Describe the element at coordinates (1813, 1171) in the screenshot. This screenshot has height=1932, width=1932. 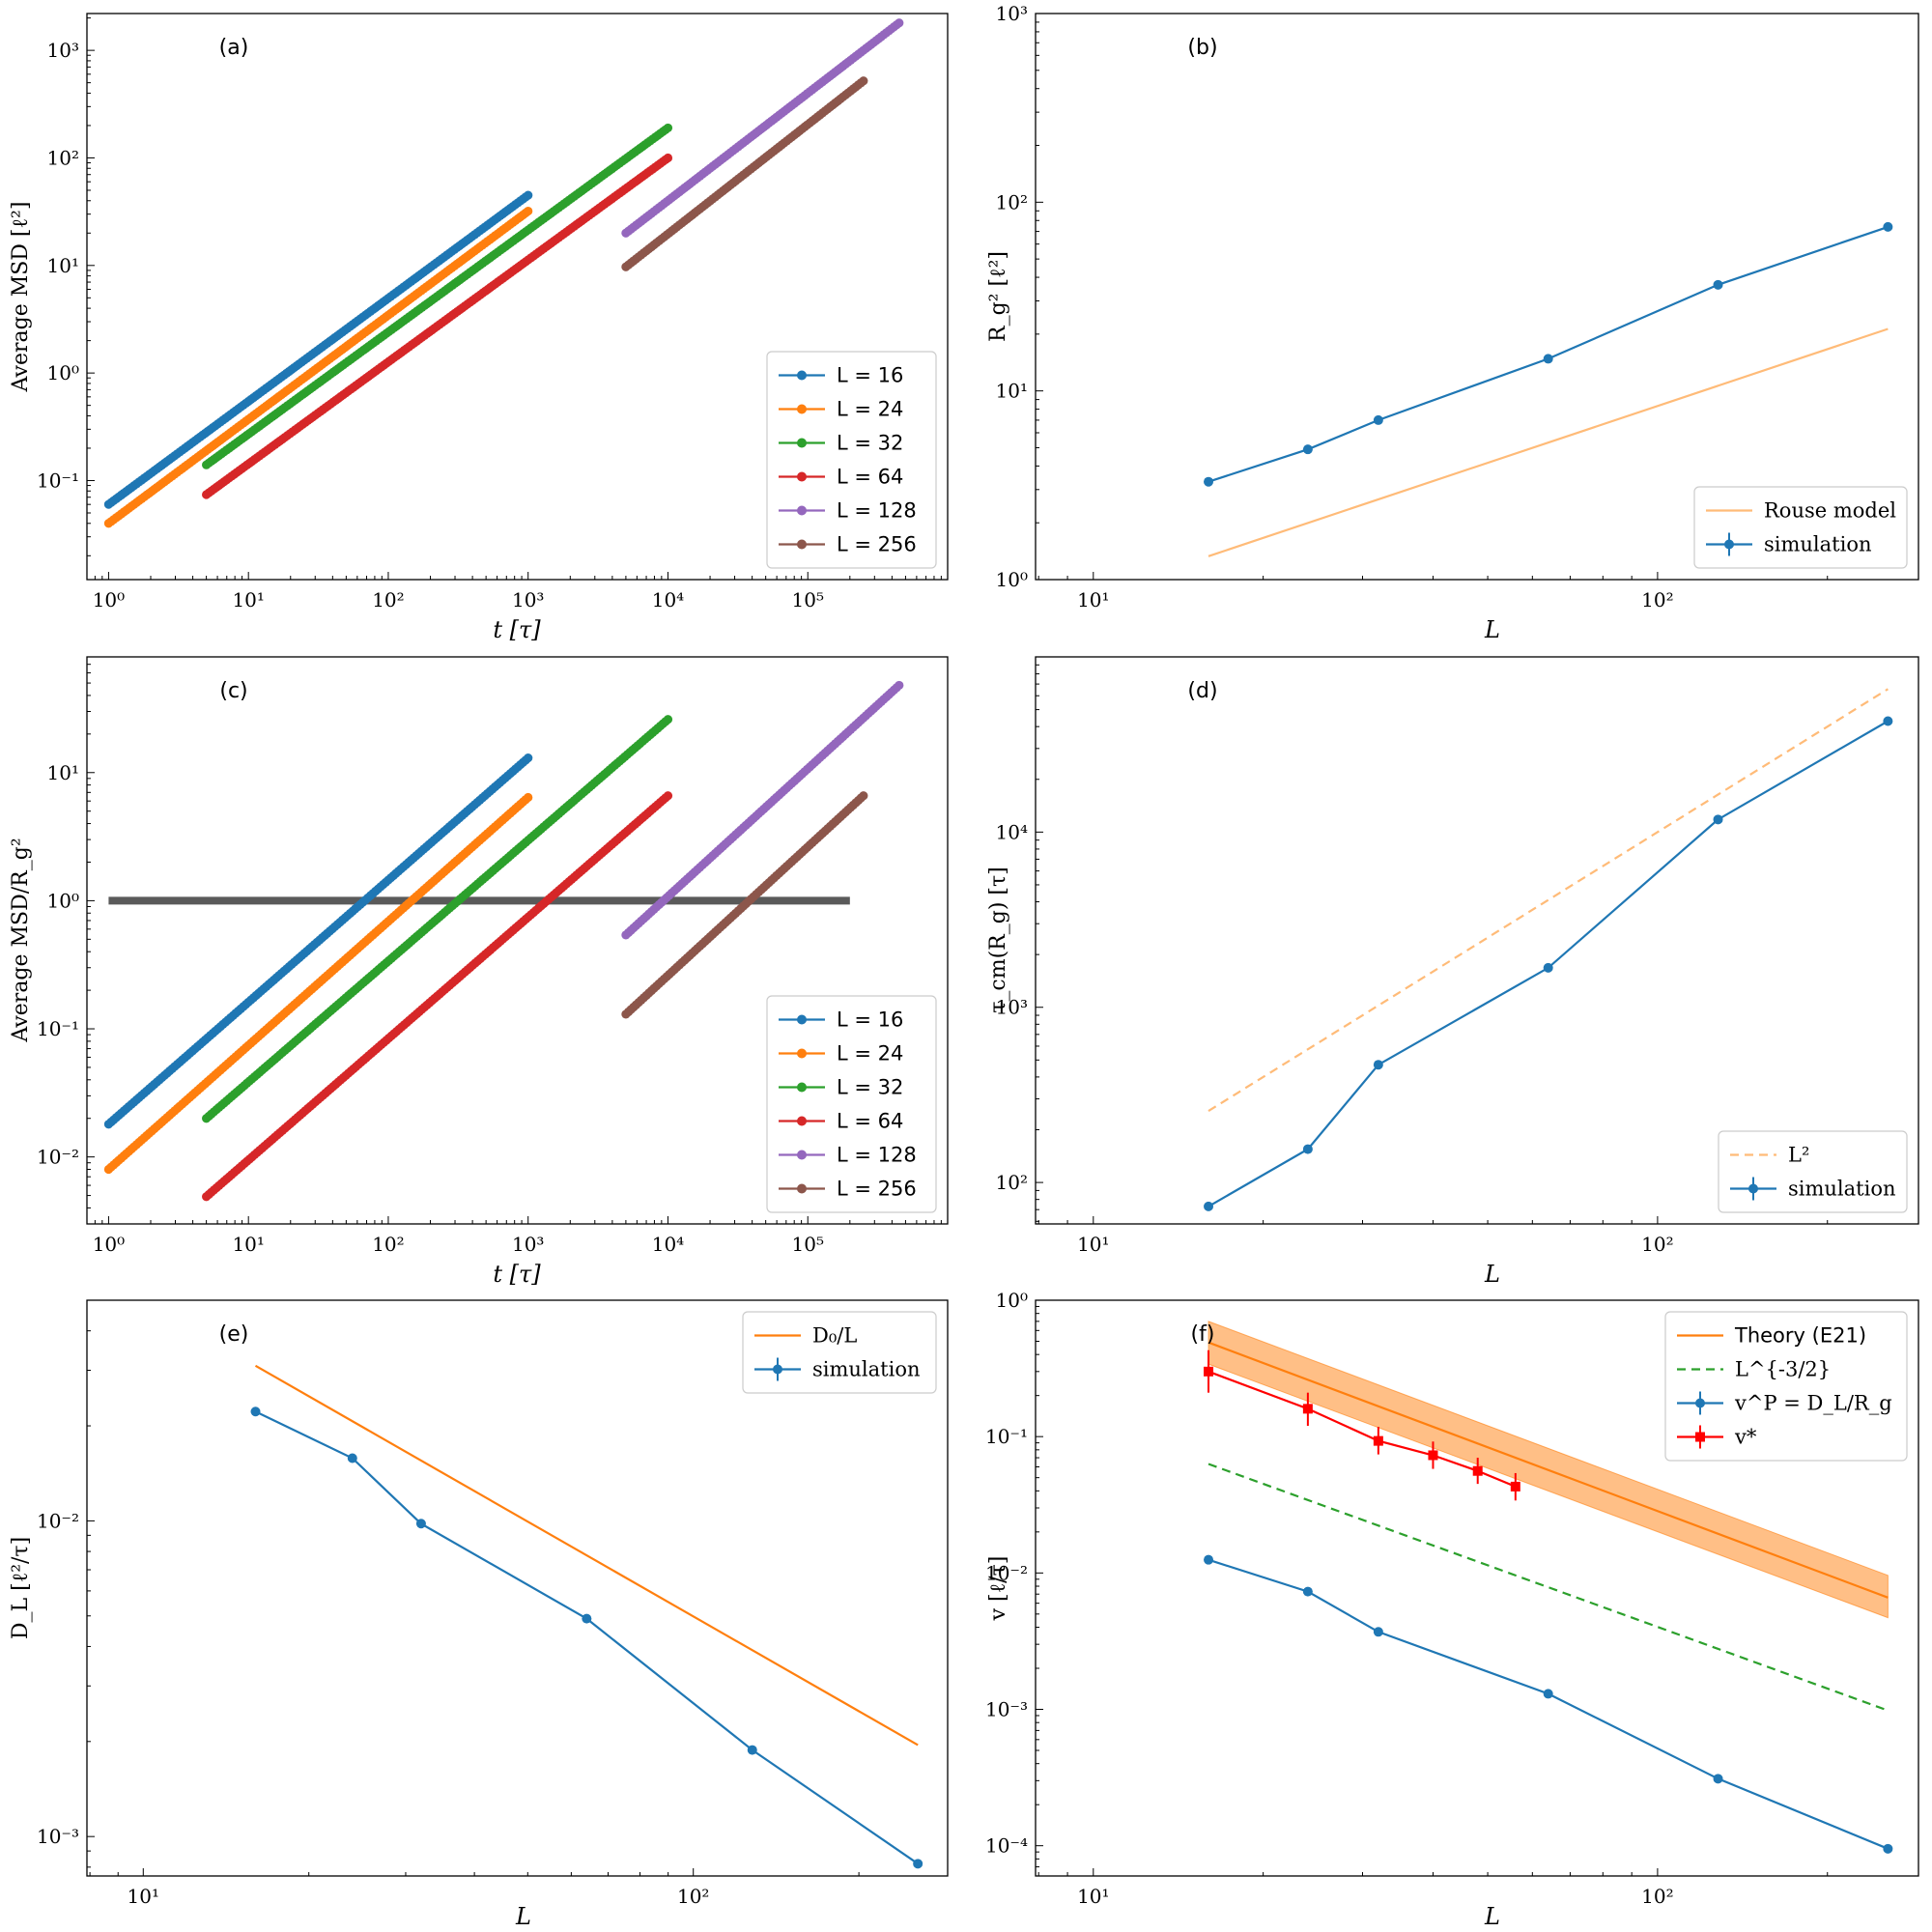
I see `panel-d-legend: L² simulation` at that location.